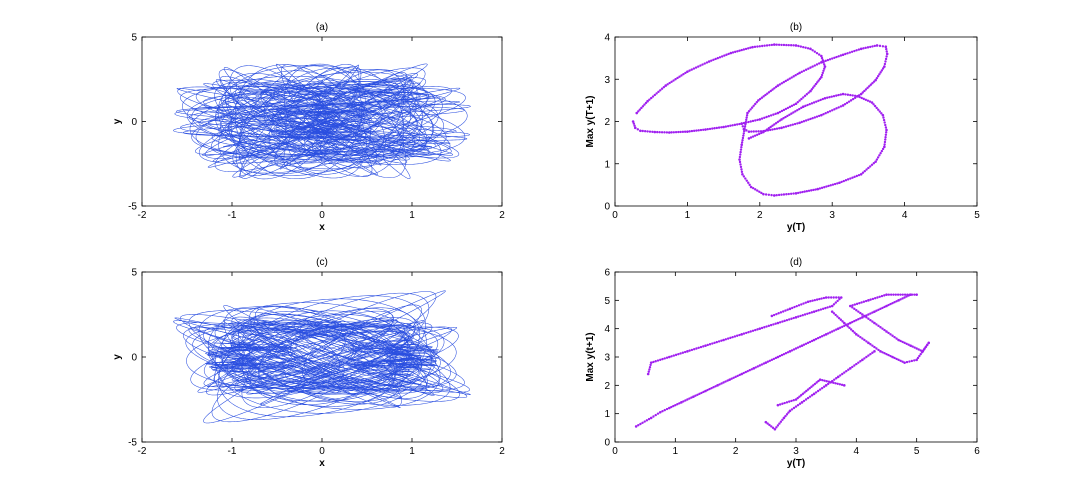 This screenshot has width=1080, height=497. I want to click on y-tick-label: 0, so click(607, 443).